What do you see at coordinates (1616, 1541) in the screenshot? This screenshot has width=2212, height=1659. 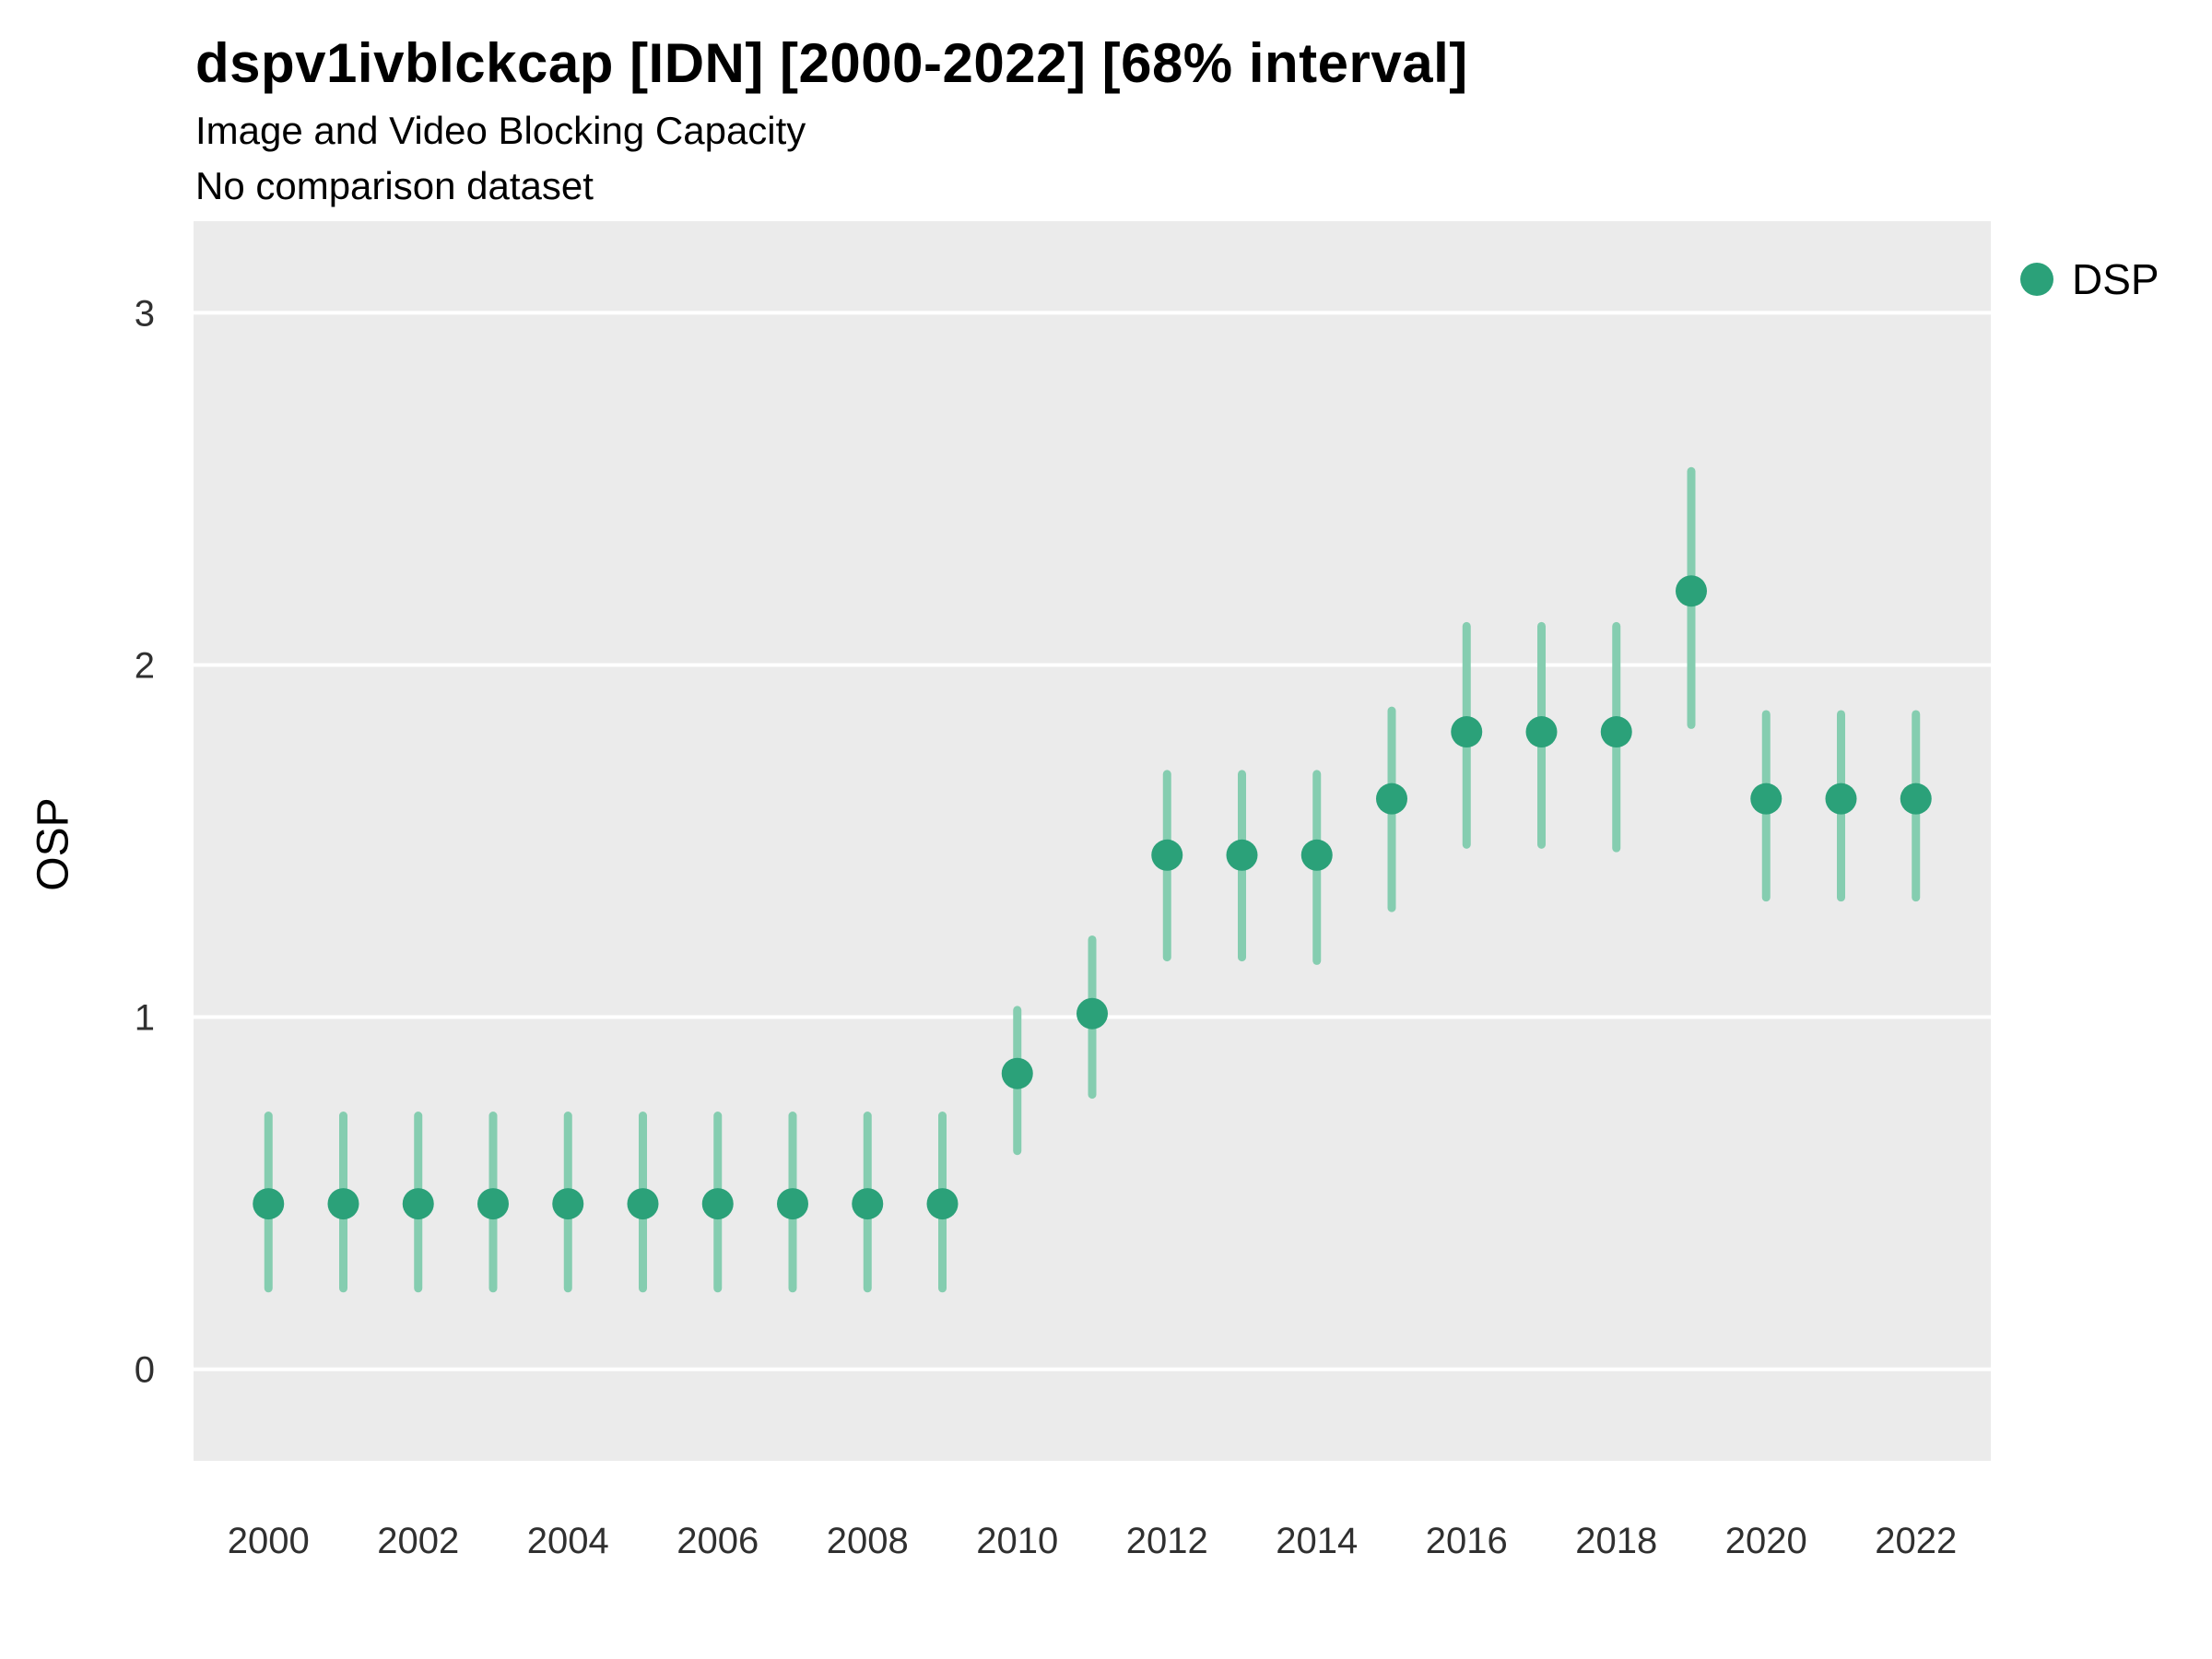 I see `x-tick-label: 2018` at bounding box center [1616, 1541].